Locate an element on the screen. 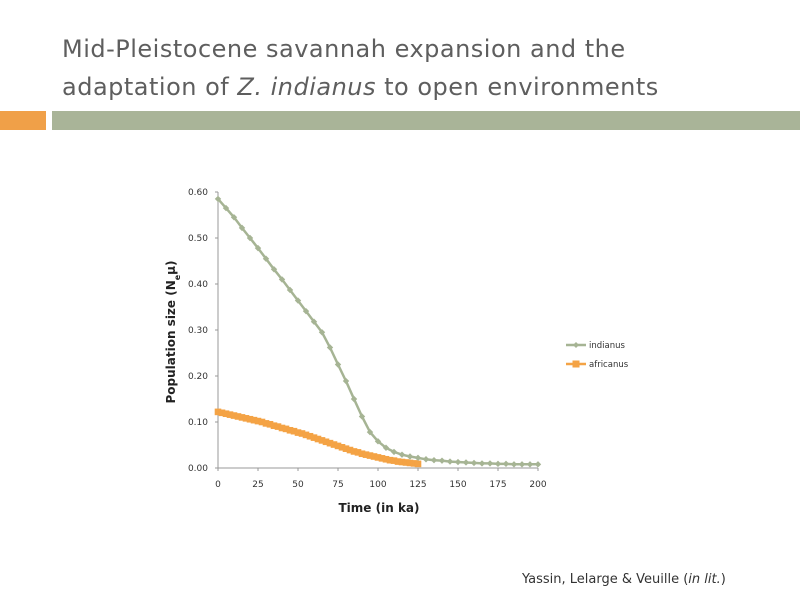  y-tick-label: 0.00 is located at coordinates (198, 469).